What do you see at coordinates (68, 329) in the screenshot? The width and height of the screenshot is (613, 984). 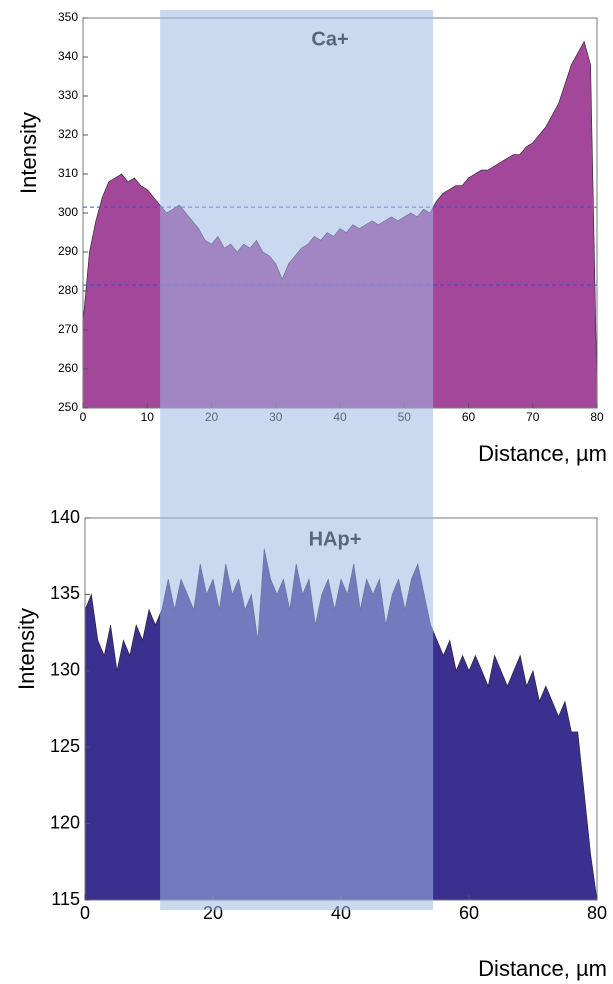 I see `y-tick-label: 270` at bounding box center [68, 329].